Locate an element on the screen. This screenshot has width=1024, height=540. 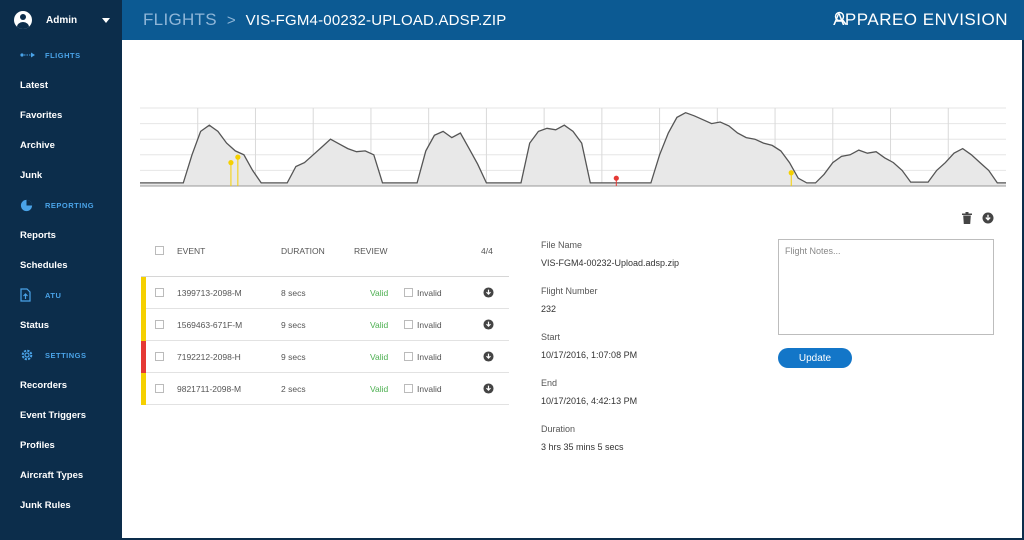
table-row: 1399713-2098-M 8 secs Valid Invalid is located at coordinates (325, 293).